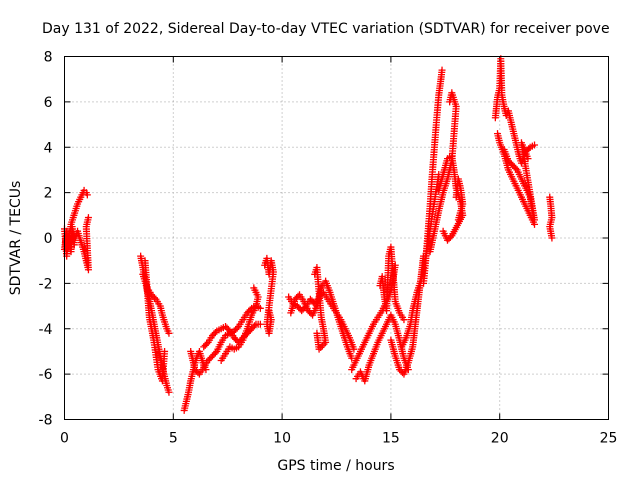  I want to click on x-tick-label: 20, so click(500, 439).